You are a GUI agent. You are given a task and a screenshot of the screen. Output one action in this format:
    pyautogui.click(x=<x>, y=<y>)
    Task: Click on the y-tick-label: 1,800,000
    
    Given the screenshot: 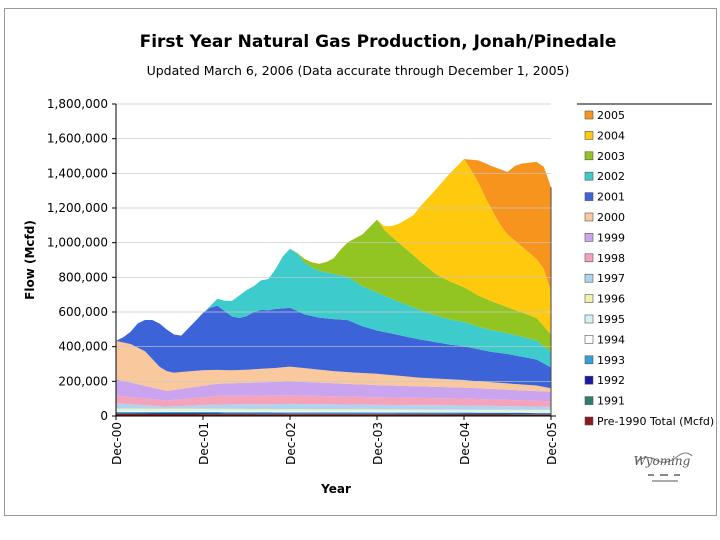 What is the action you would take?
    pyautogui.click(x=77, y=104)
    